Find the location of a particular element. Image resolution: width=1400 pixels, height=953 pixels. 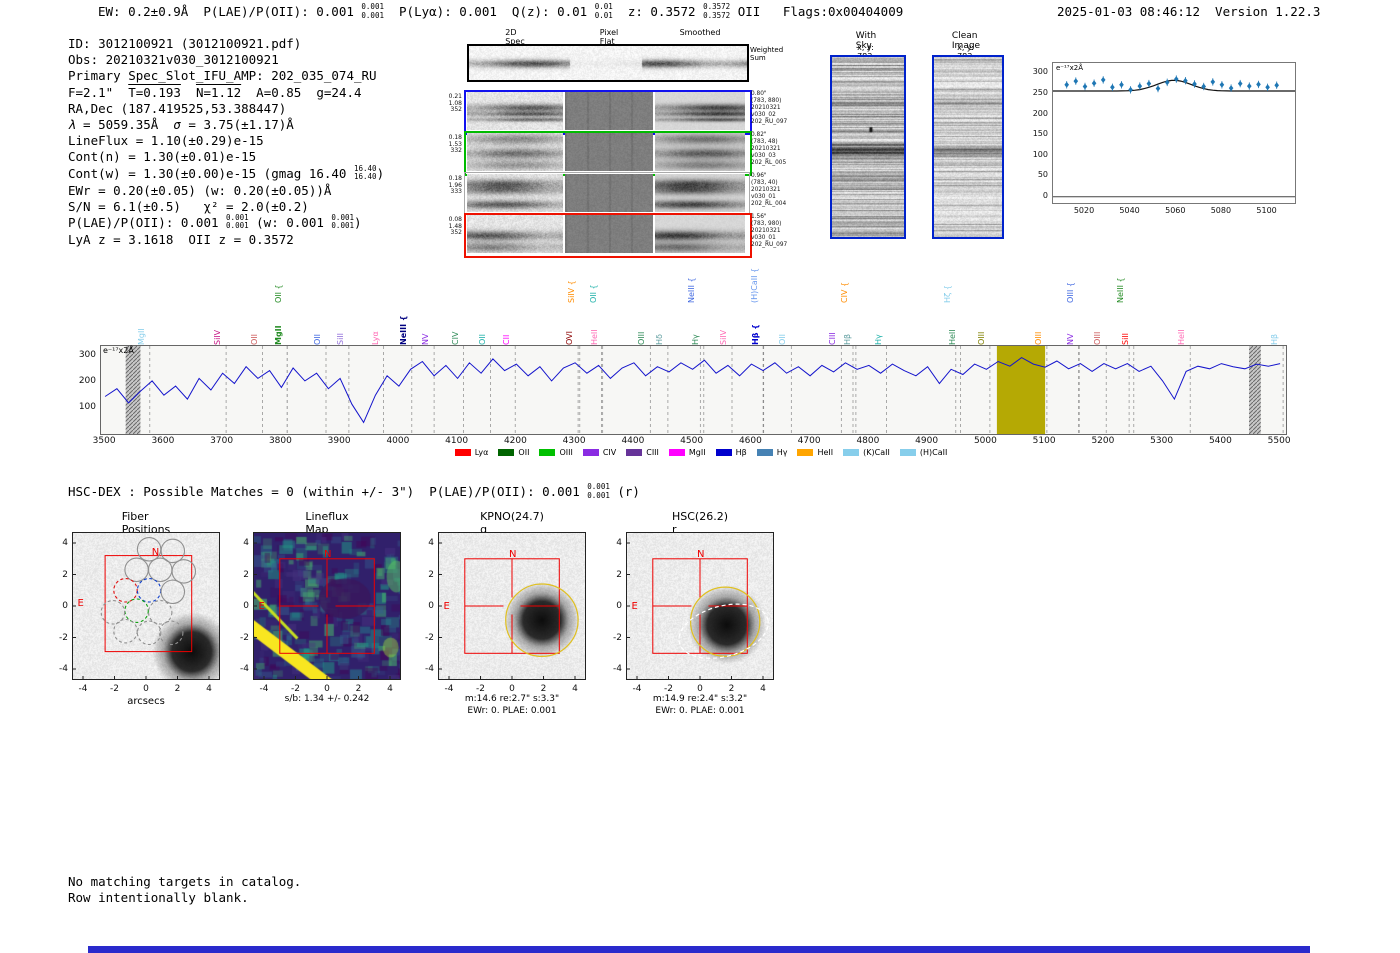

panel-caption: m:14.6 re:2.7" s:3.3" is located at coordinates (512, 699).